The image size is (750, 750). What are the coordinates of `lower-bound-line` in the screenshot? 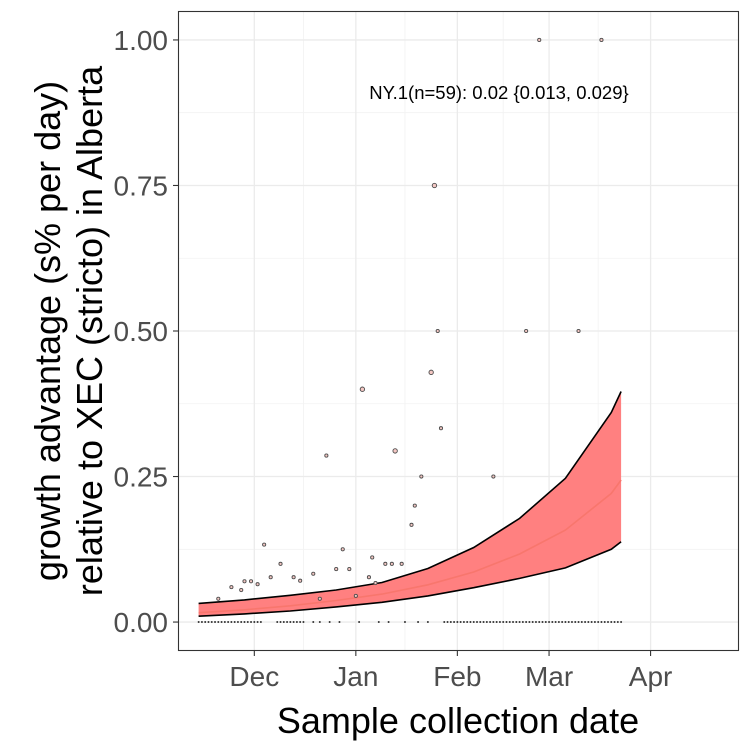 It's located at (410, 579).